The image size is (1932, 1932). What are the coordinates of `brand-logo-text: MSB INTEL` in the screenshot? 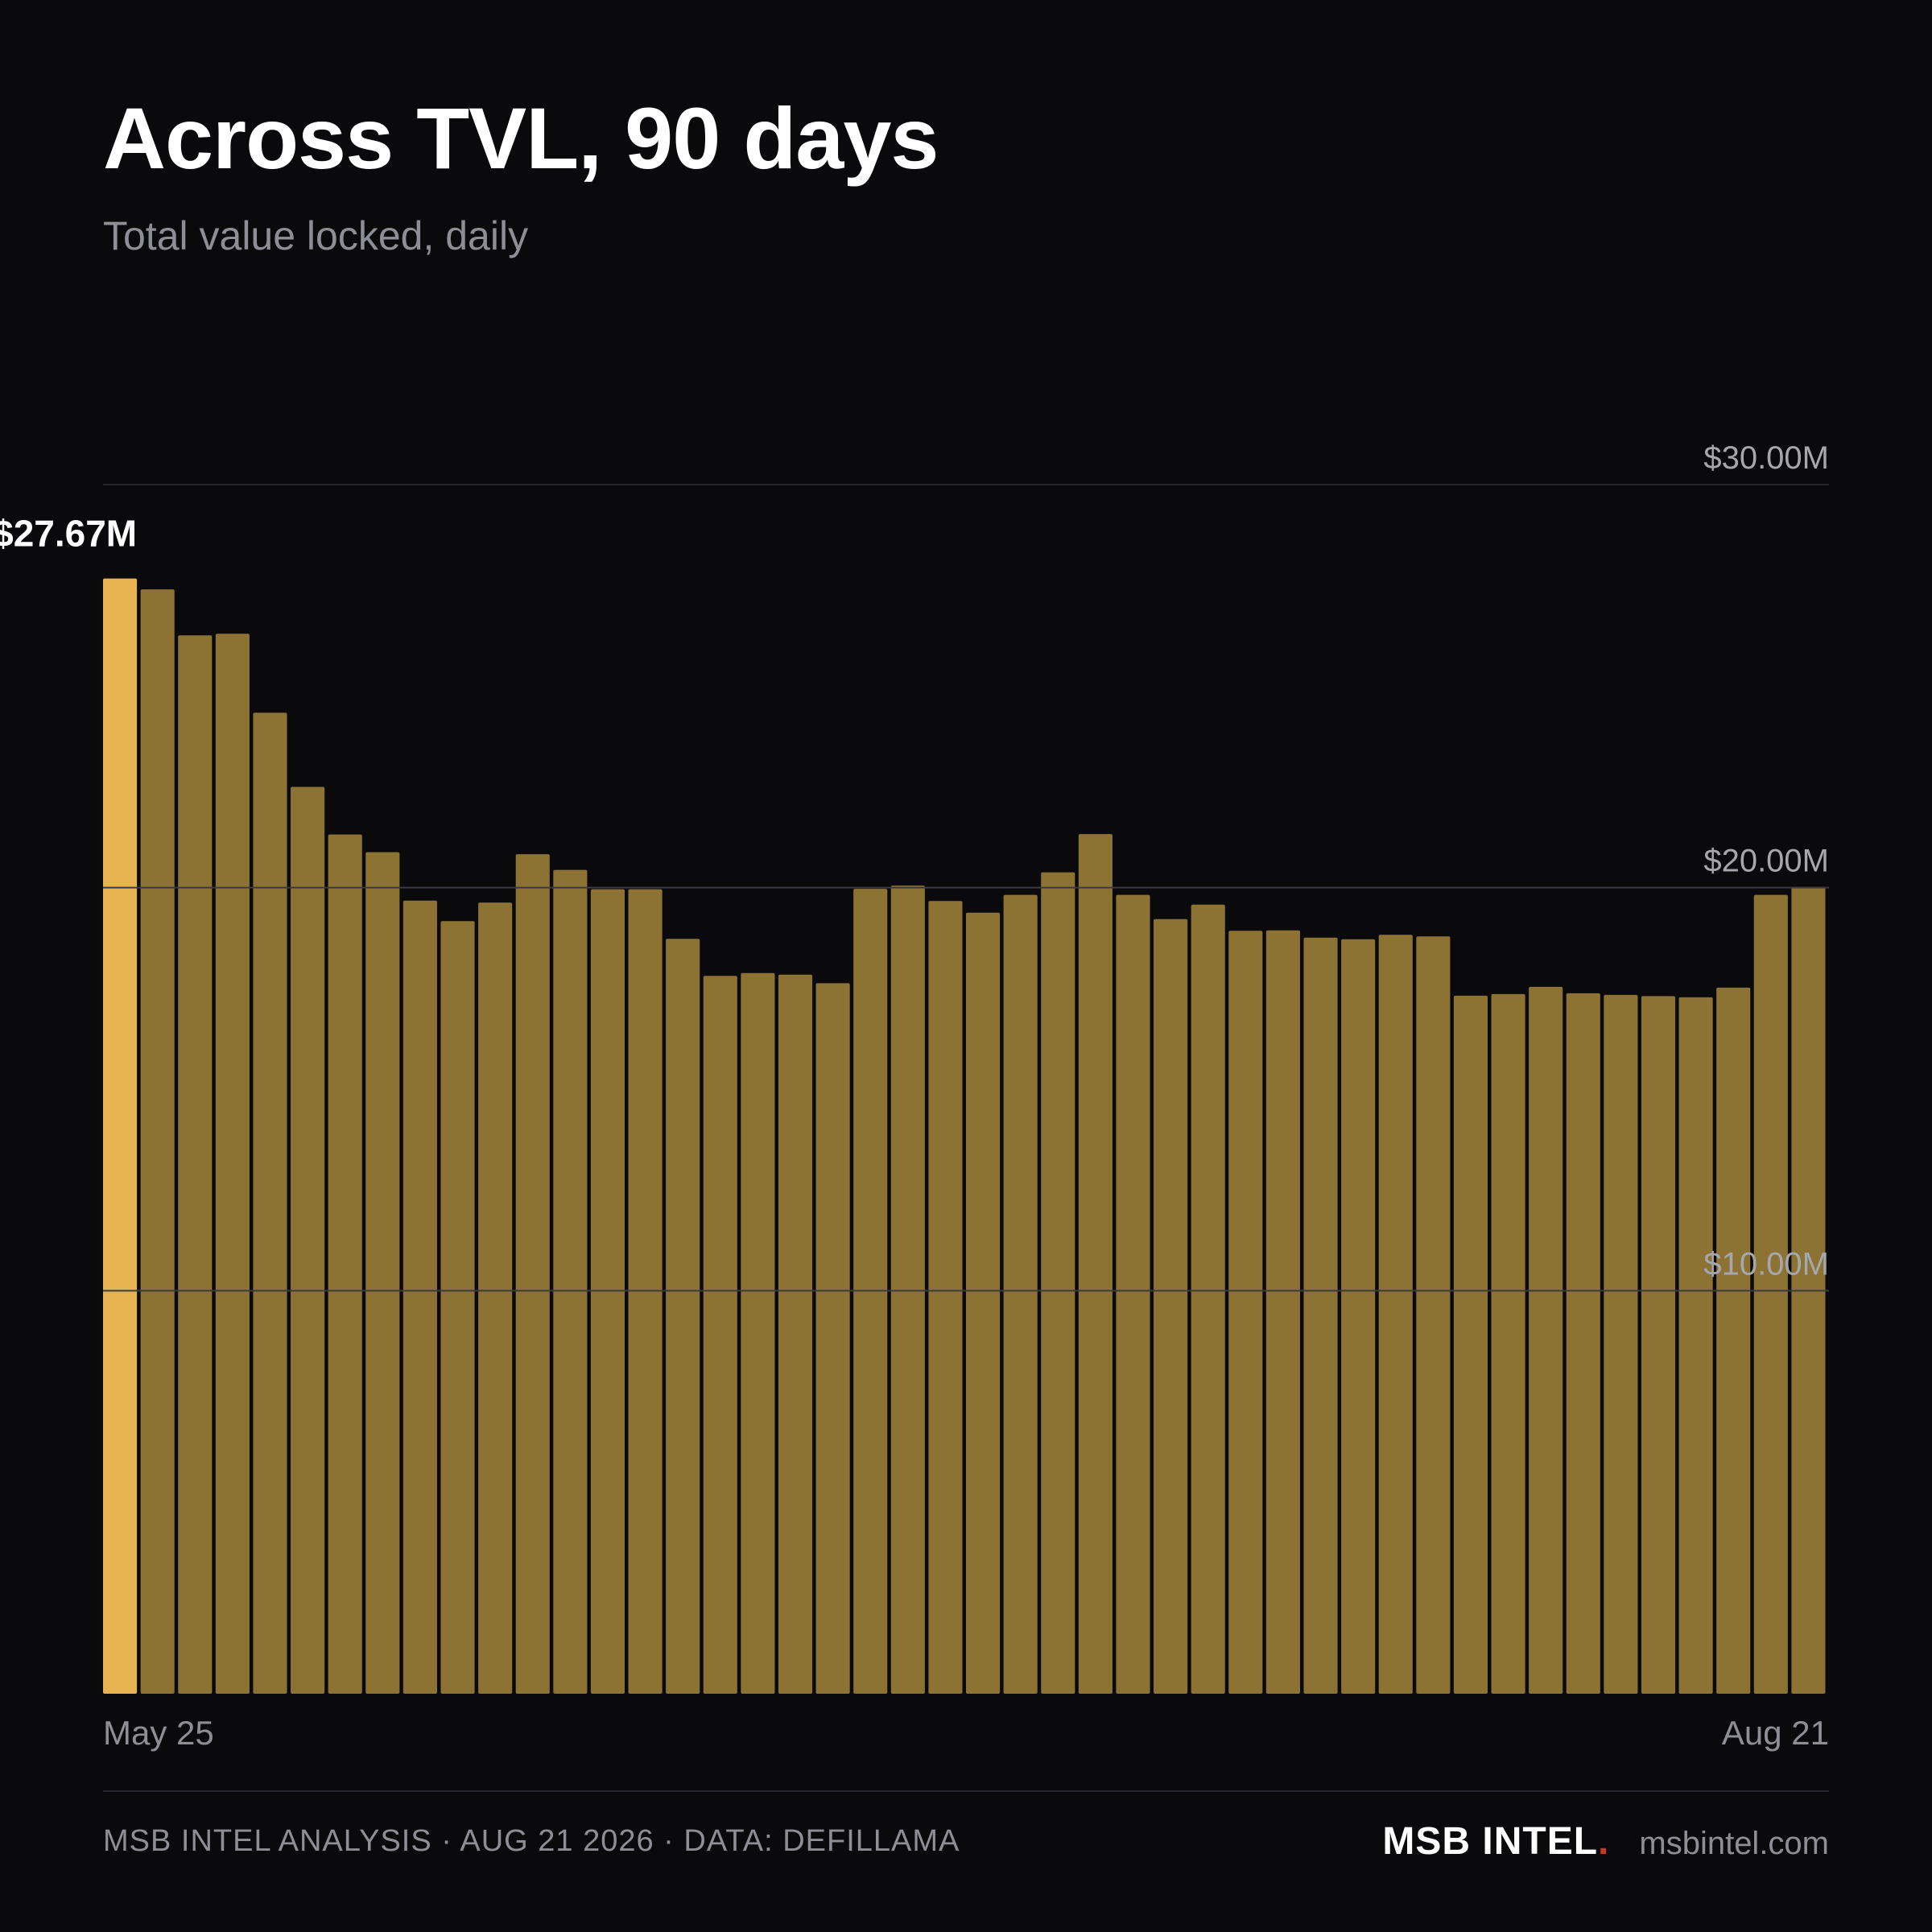 It's located at (1490, 1841).